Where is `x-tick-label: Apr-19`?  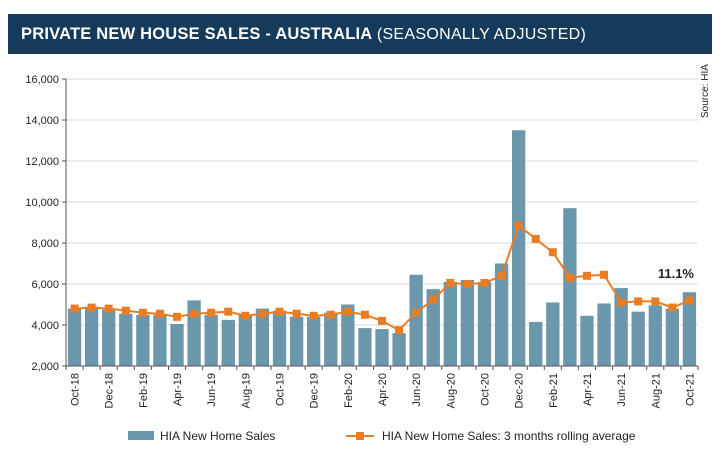
x-tick-label: Apr-19 is located at coordinates (178, 389).